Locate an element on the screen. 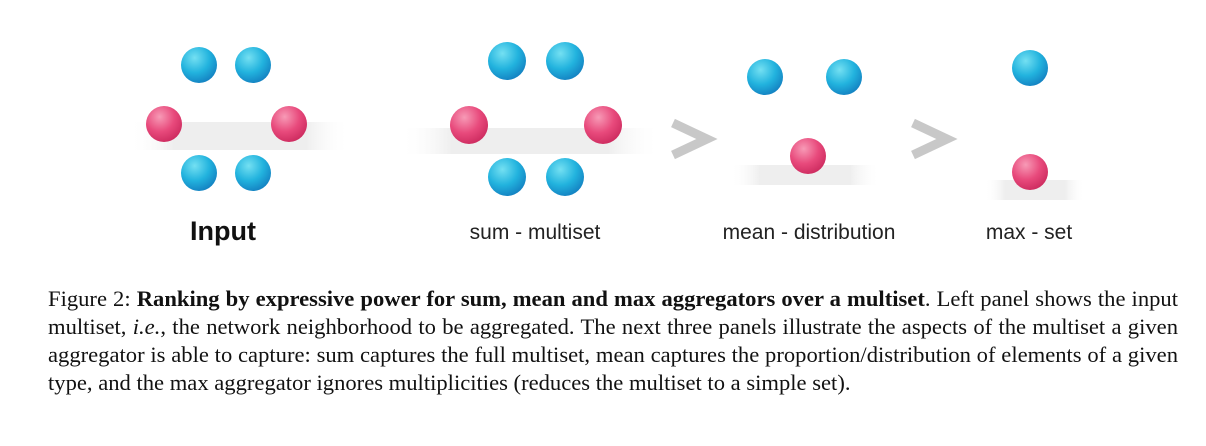 This screenshot has height=446, width=1206. mean-panel is located at coordinates (805, 122).